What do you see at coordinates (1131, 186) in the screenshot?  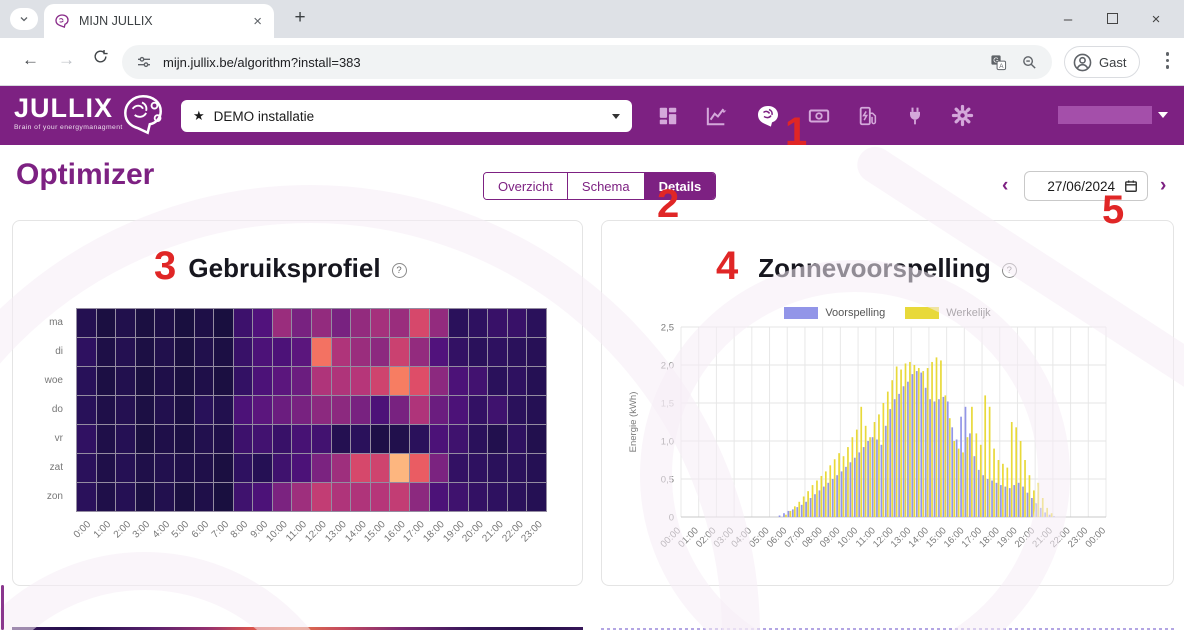 I see `calendar-icon` at bounding box center [1131, 186].